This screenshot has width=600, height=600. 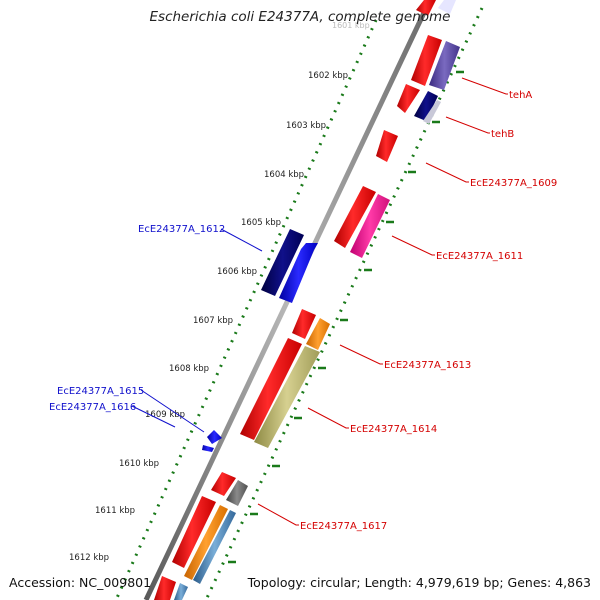 I want to click on gene-red-1617a, so click(x=223, y=484).